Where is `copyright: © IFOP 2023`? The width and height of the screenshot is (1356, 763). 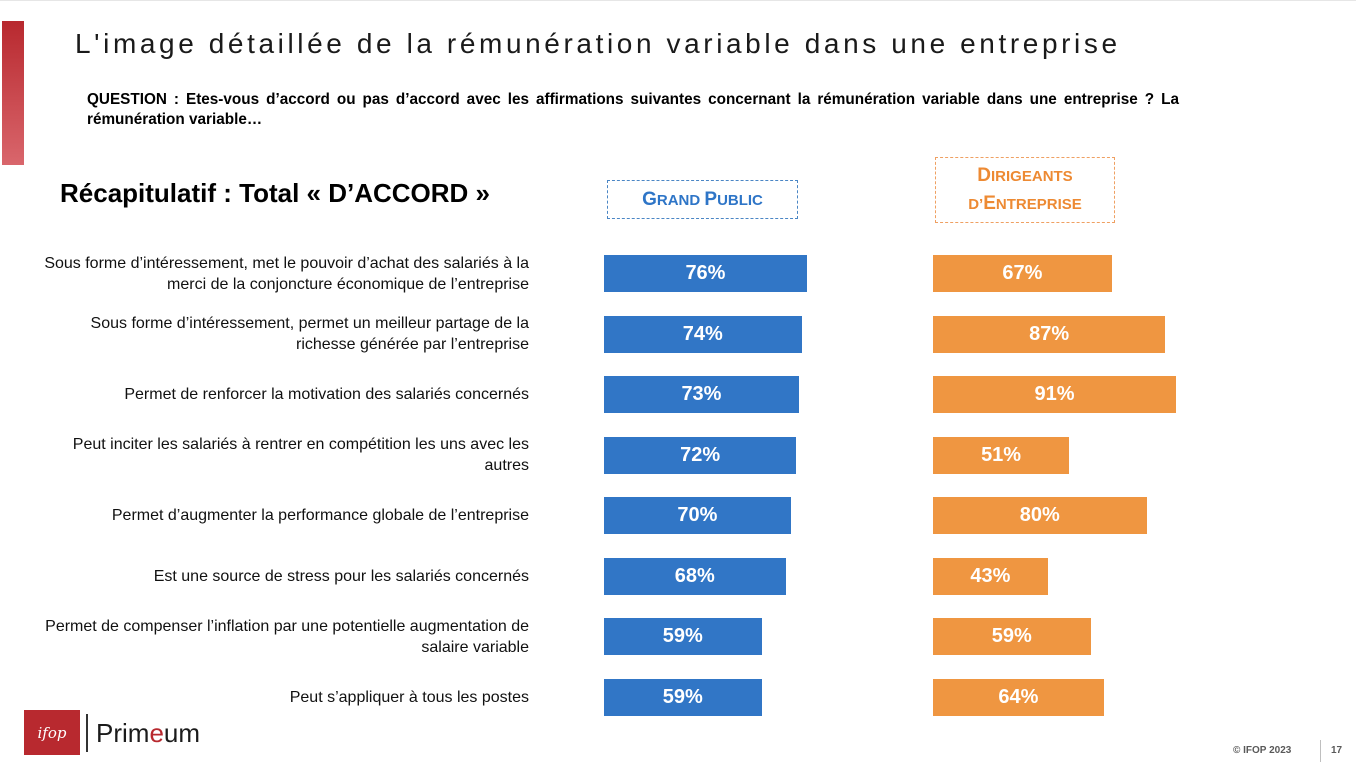 copyright: © IFOP 2023 is located at coordinates (1262, 750).